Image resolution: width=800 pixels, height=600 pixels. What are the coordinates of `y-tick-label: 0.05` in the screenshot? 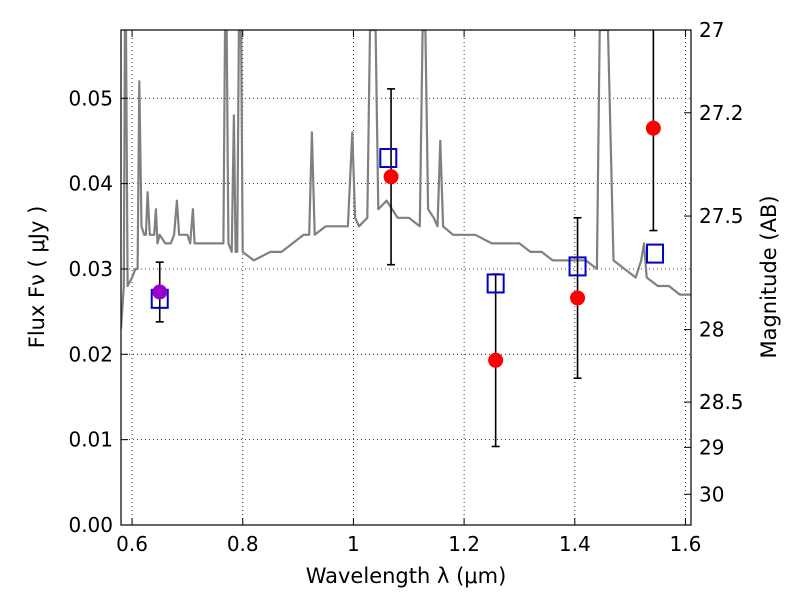 It's located at (90, 98).